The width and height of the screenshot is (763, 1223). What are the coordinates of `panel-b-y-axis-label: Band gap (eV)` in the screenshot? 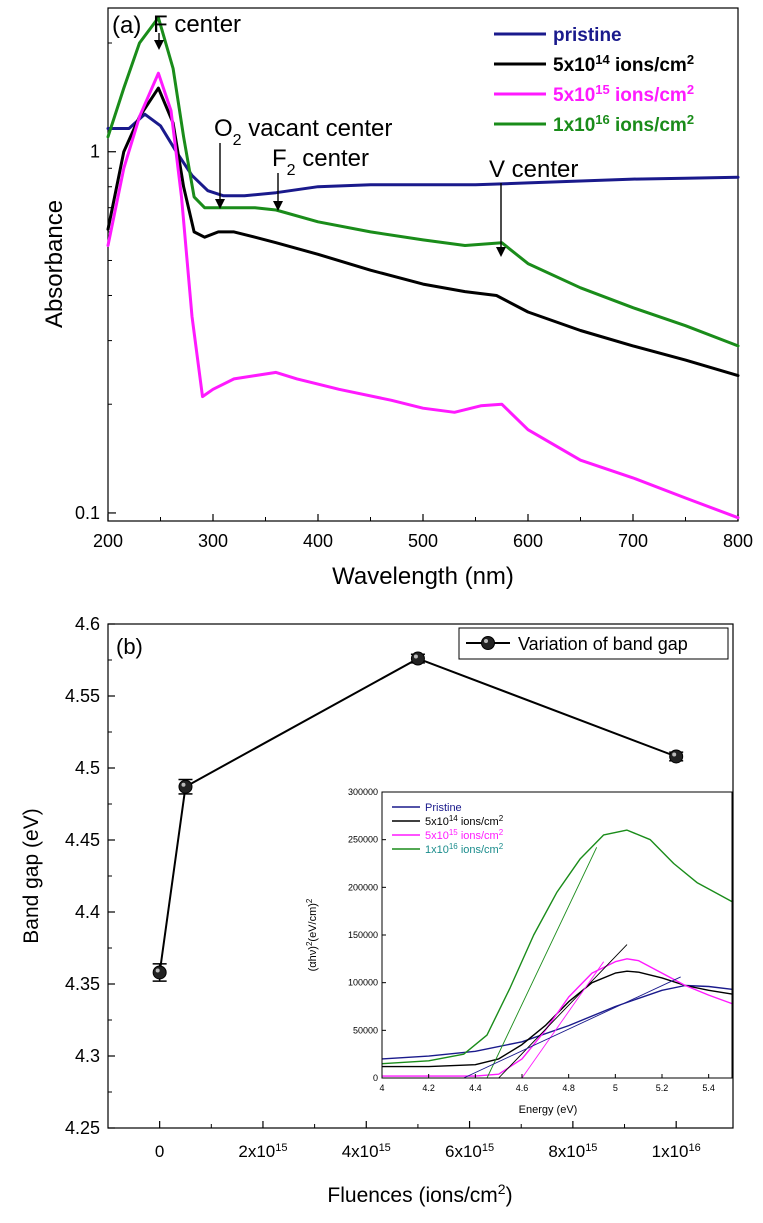 It's located at (31, 875).